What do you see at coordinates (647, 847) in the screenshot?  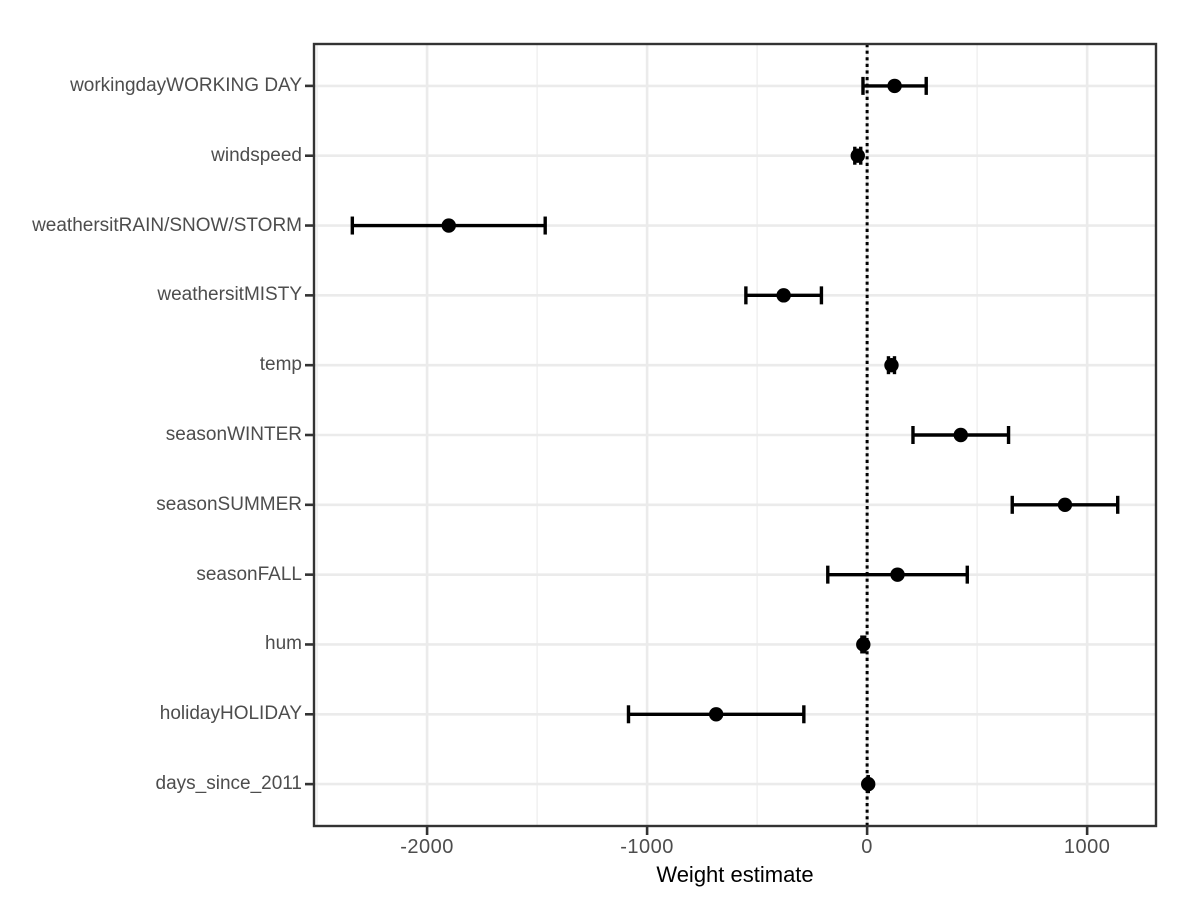 I see `x-axis-tick-label: -1000` at bounding box center [647, 847].